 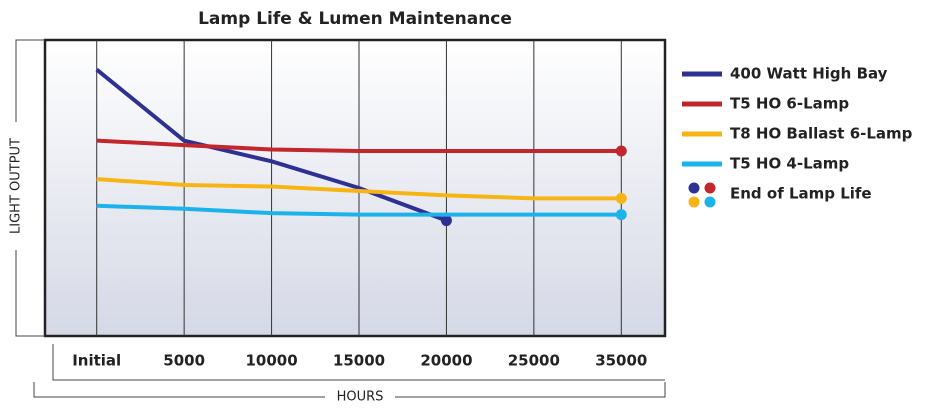 I want to click on x-tick-label: 35000, so click(x=621, y=361).